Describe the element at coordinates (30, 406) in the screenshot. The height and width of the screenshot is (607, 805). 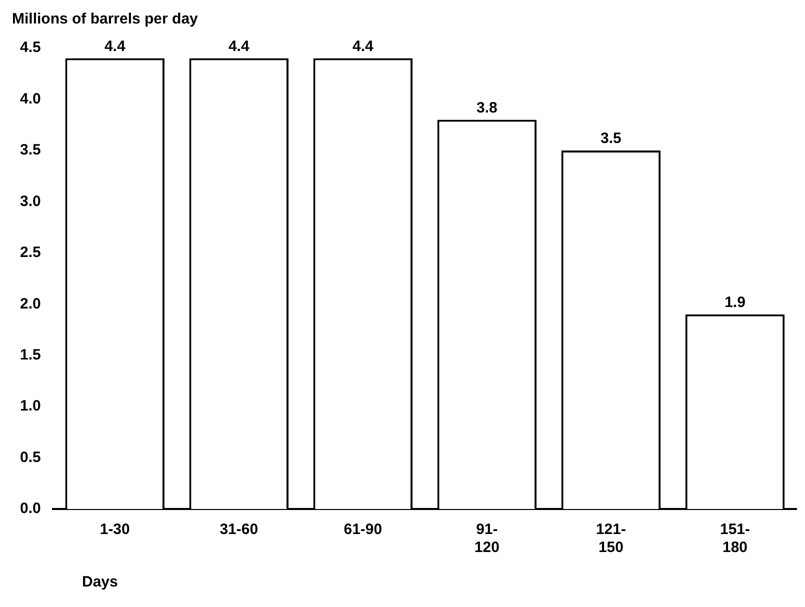
I see `y-tick-label: 1.0` at that location.